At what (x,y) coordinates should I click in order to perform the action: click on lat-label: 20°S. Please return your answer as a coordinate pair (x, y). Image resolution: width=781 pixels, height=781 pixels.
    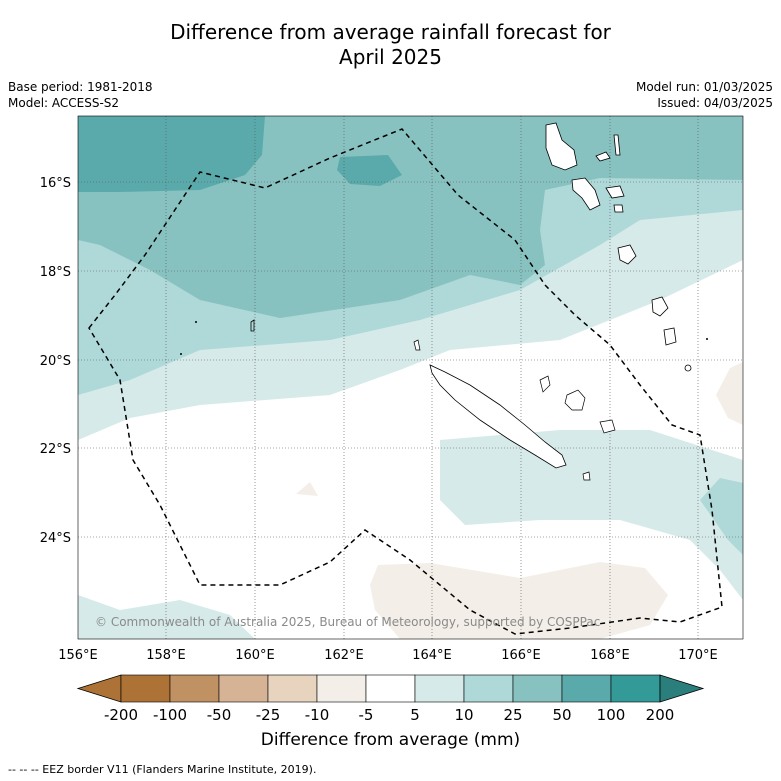
    Looking at the image, I should click on (55, 361).